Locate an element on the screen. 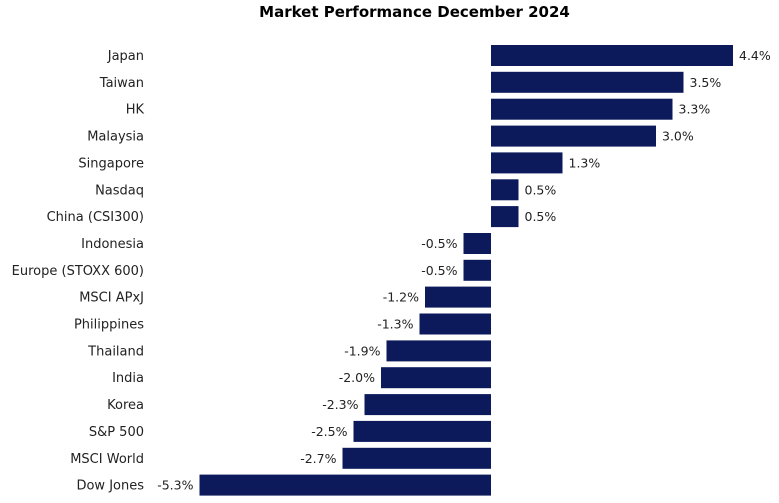 Image resolution: width=779 pixels, height=503 pixels. value-label-korea: -2.3% is located at coordinates (340, 404).